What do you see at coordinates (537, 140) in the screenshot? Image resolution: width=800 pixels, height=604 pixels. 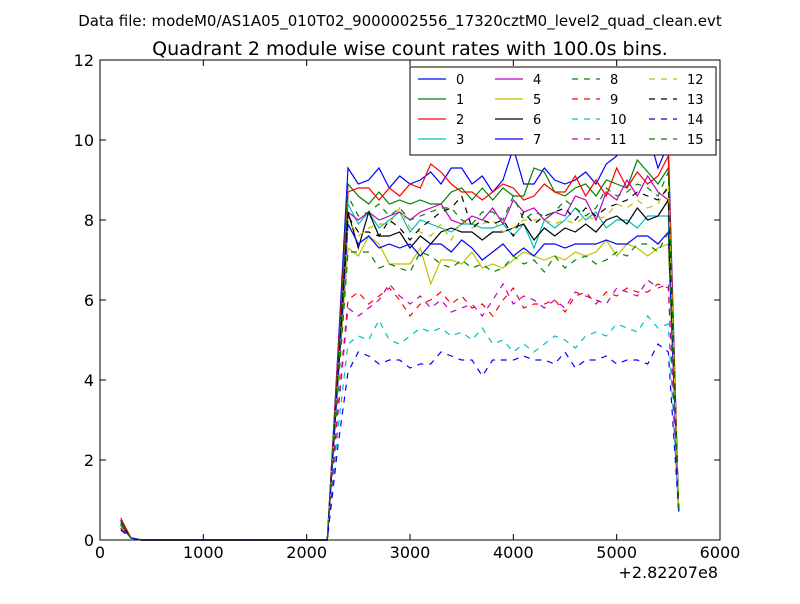 I see `legend-label-7: 7` at bounding box center [537, 140].